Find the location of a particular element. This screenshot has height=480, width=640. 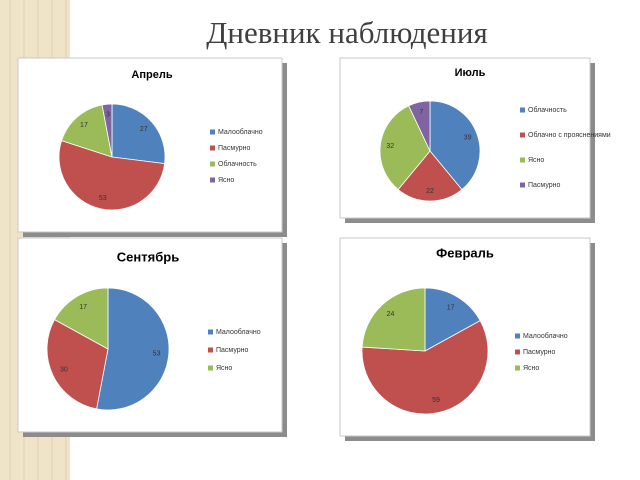

data-label: 7 is located at coordinates (421, 112).